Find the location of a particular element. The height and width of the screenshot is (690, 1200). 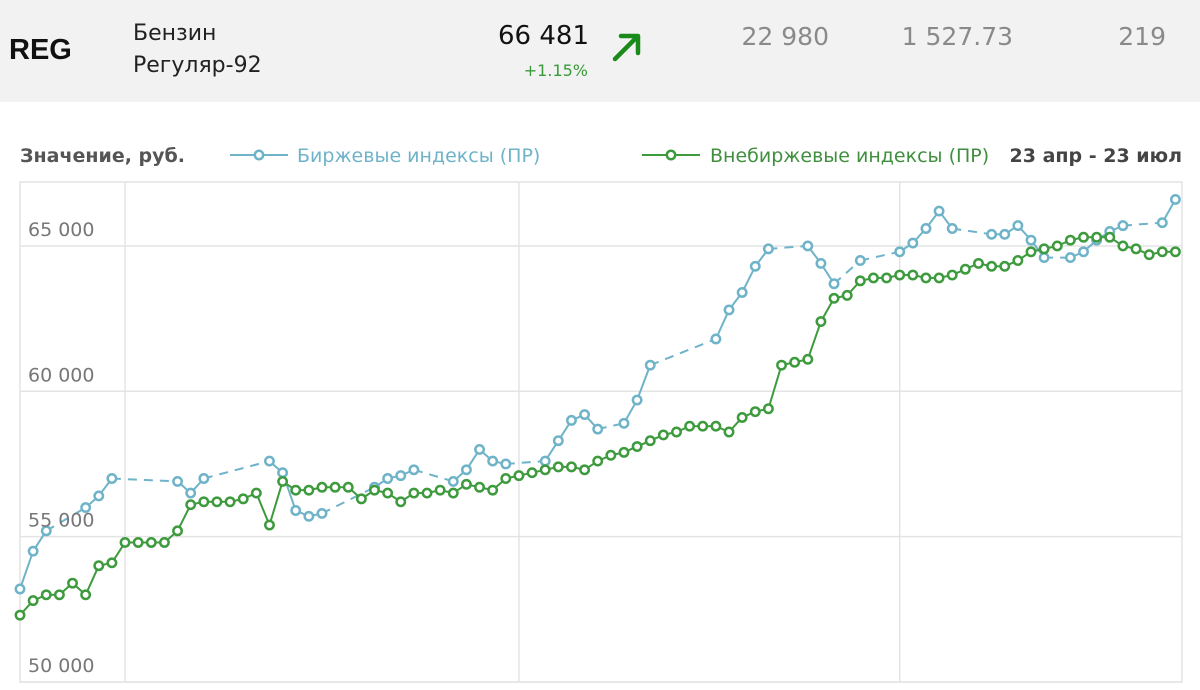

y-tick-label: 50 000 is located at coordinates (61, 666).